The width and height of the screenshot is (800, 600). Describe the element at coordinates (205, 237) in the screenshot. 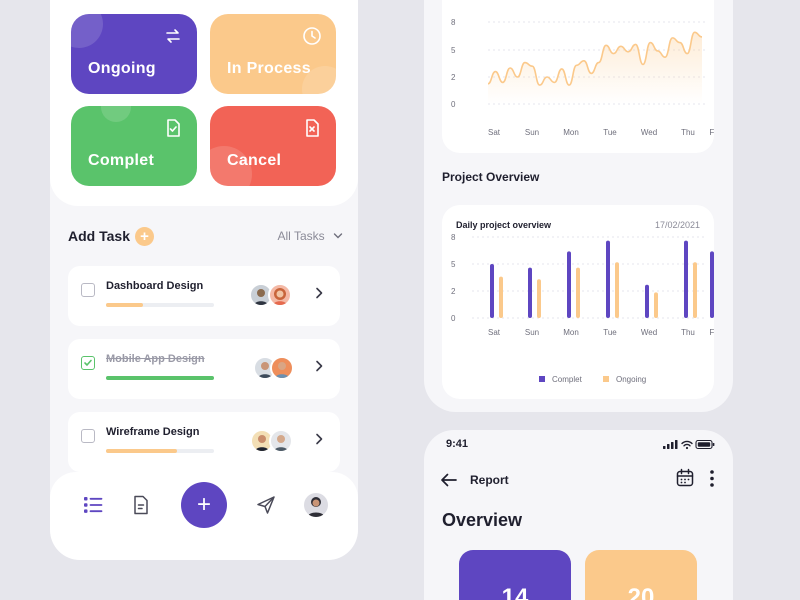

I see `add-task-row: Add Task + All Tasks` at that location.